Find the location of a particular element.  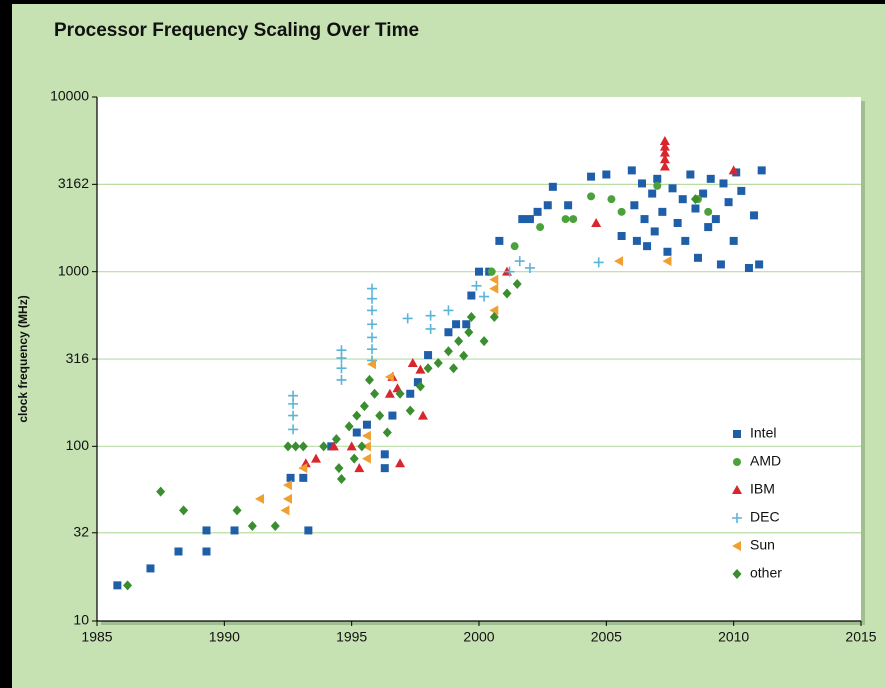

x-tick-label: 1990 is located at coordinates (224, 637).